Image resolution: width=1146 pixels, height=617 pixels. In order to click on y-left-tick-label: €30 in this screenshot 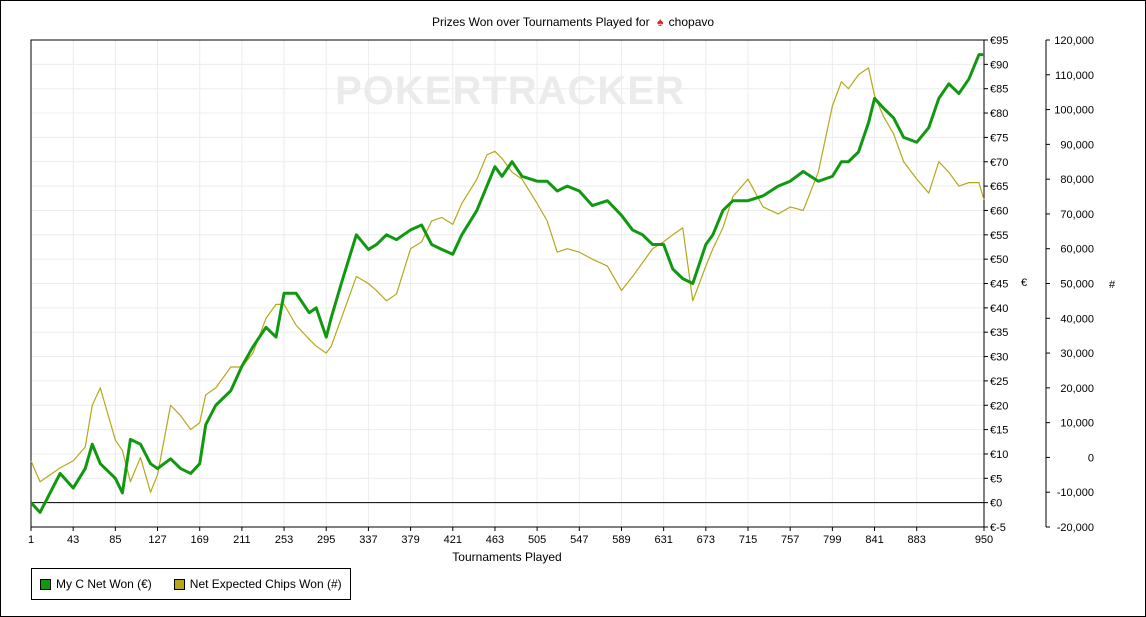, I will do `click(999, 358)`.